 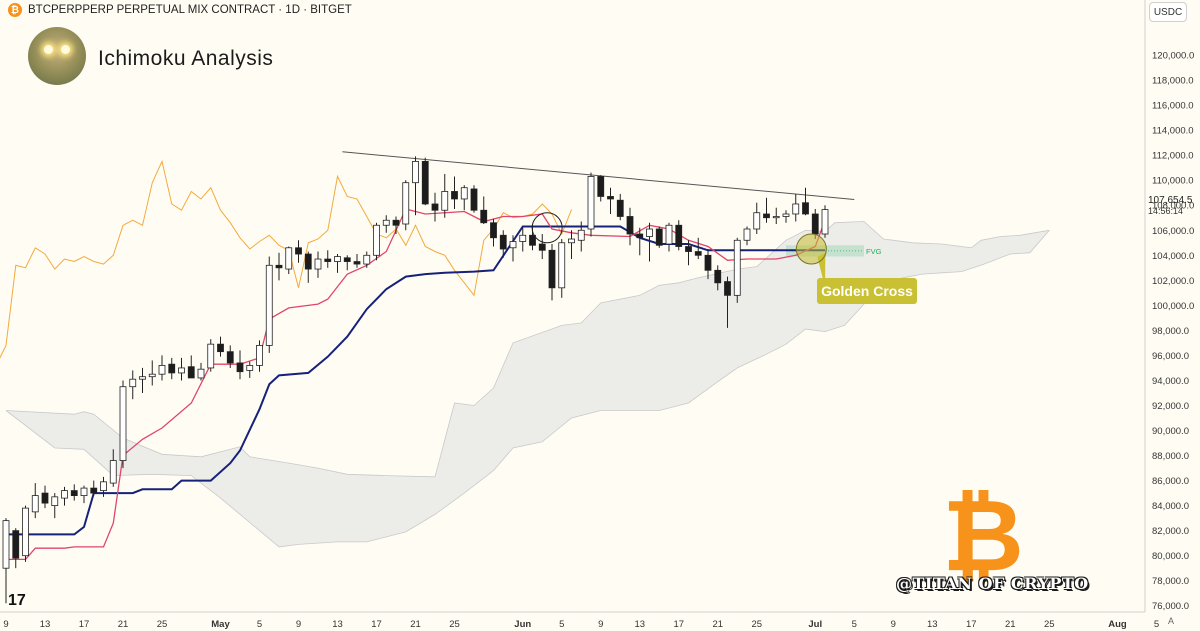 What do you see at coordinates (1168, 12) in the screenshot?
I see `currency-selector: USDC` at bounding box center [1168, 12].